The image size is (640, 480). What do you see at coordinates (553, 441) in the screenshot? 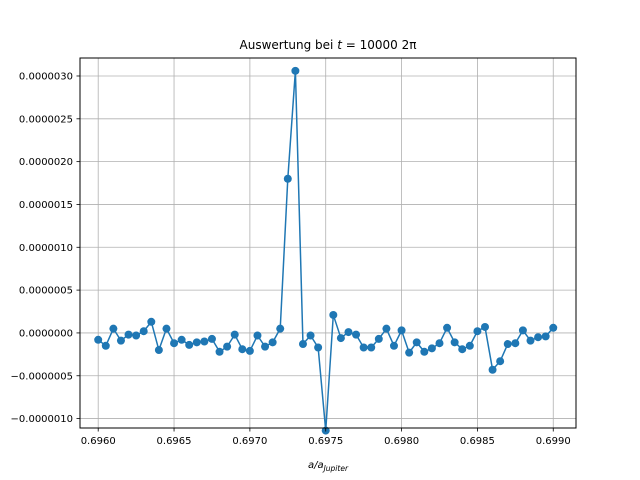
I see `x-tick-label: 0.6990` at bounding box center [553, 441].